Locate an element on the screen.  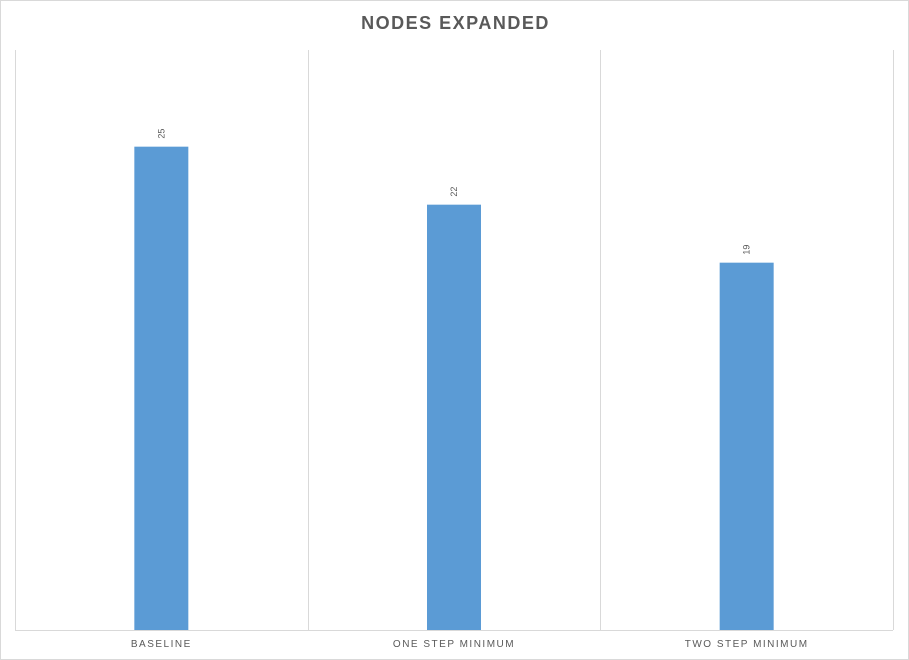
chart-title: NODES EXPANDED is located at coordinates (455, 23).